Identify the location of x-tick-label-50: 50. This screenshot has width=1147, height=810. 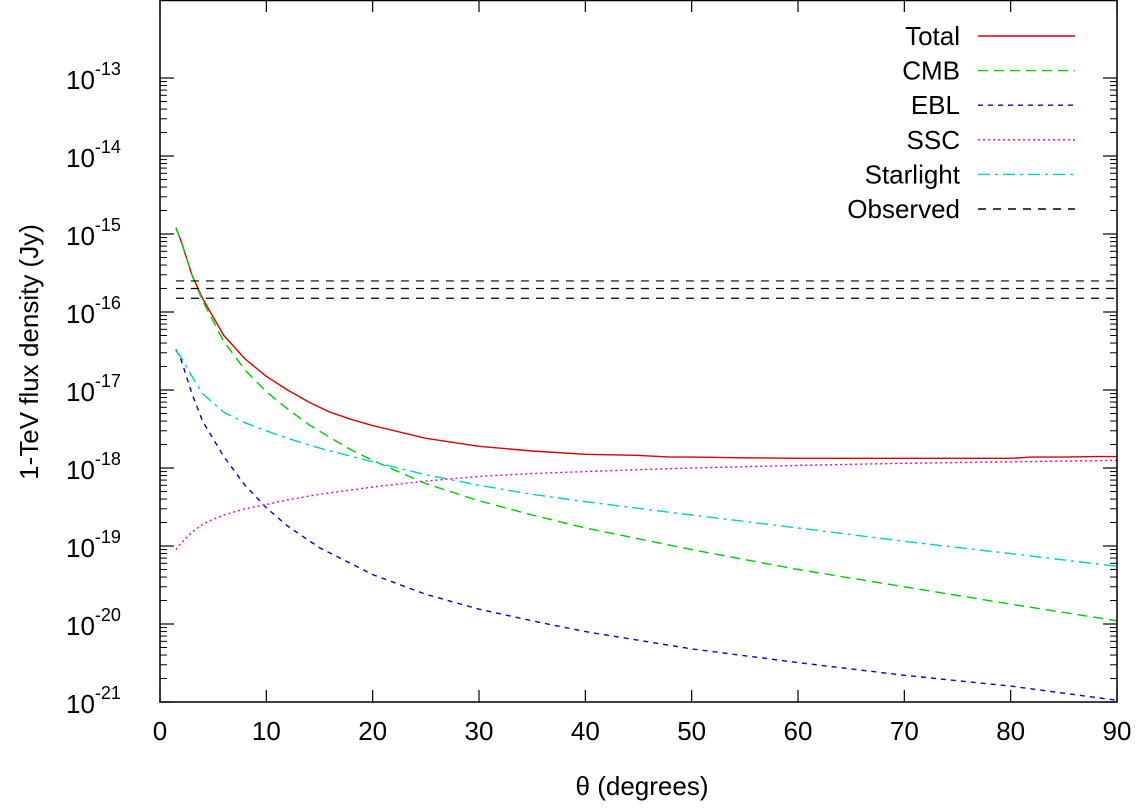
(691, 731).